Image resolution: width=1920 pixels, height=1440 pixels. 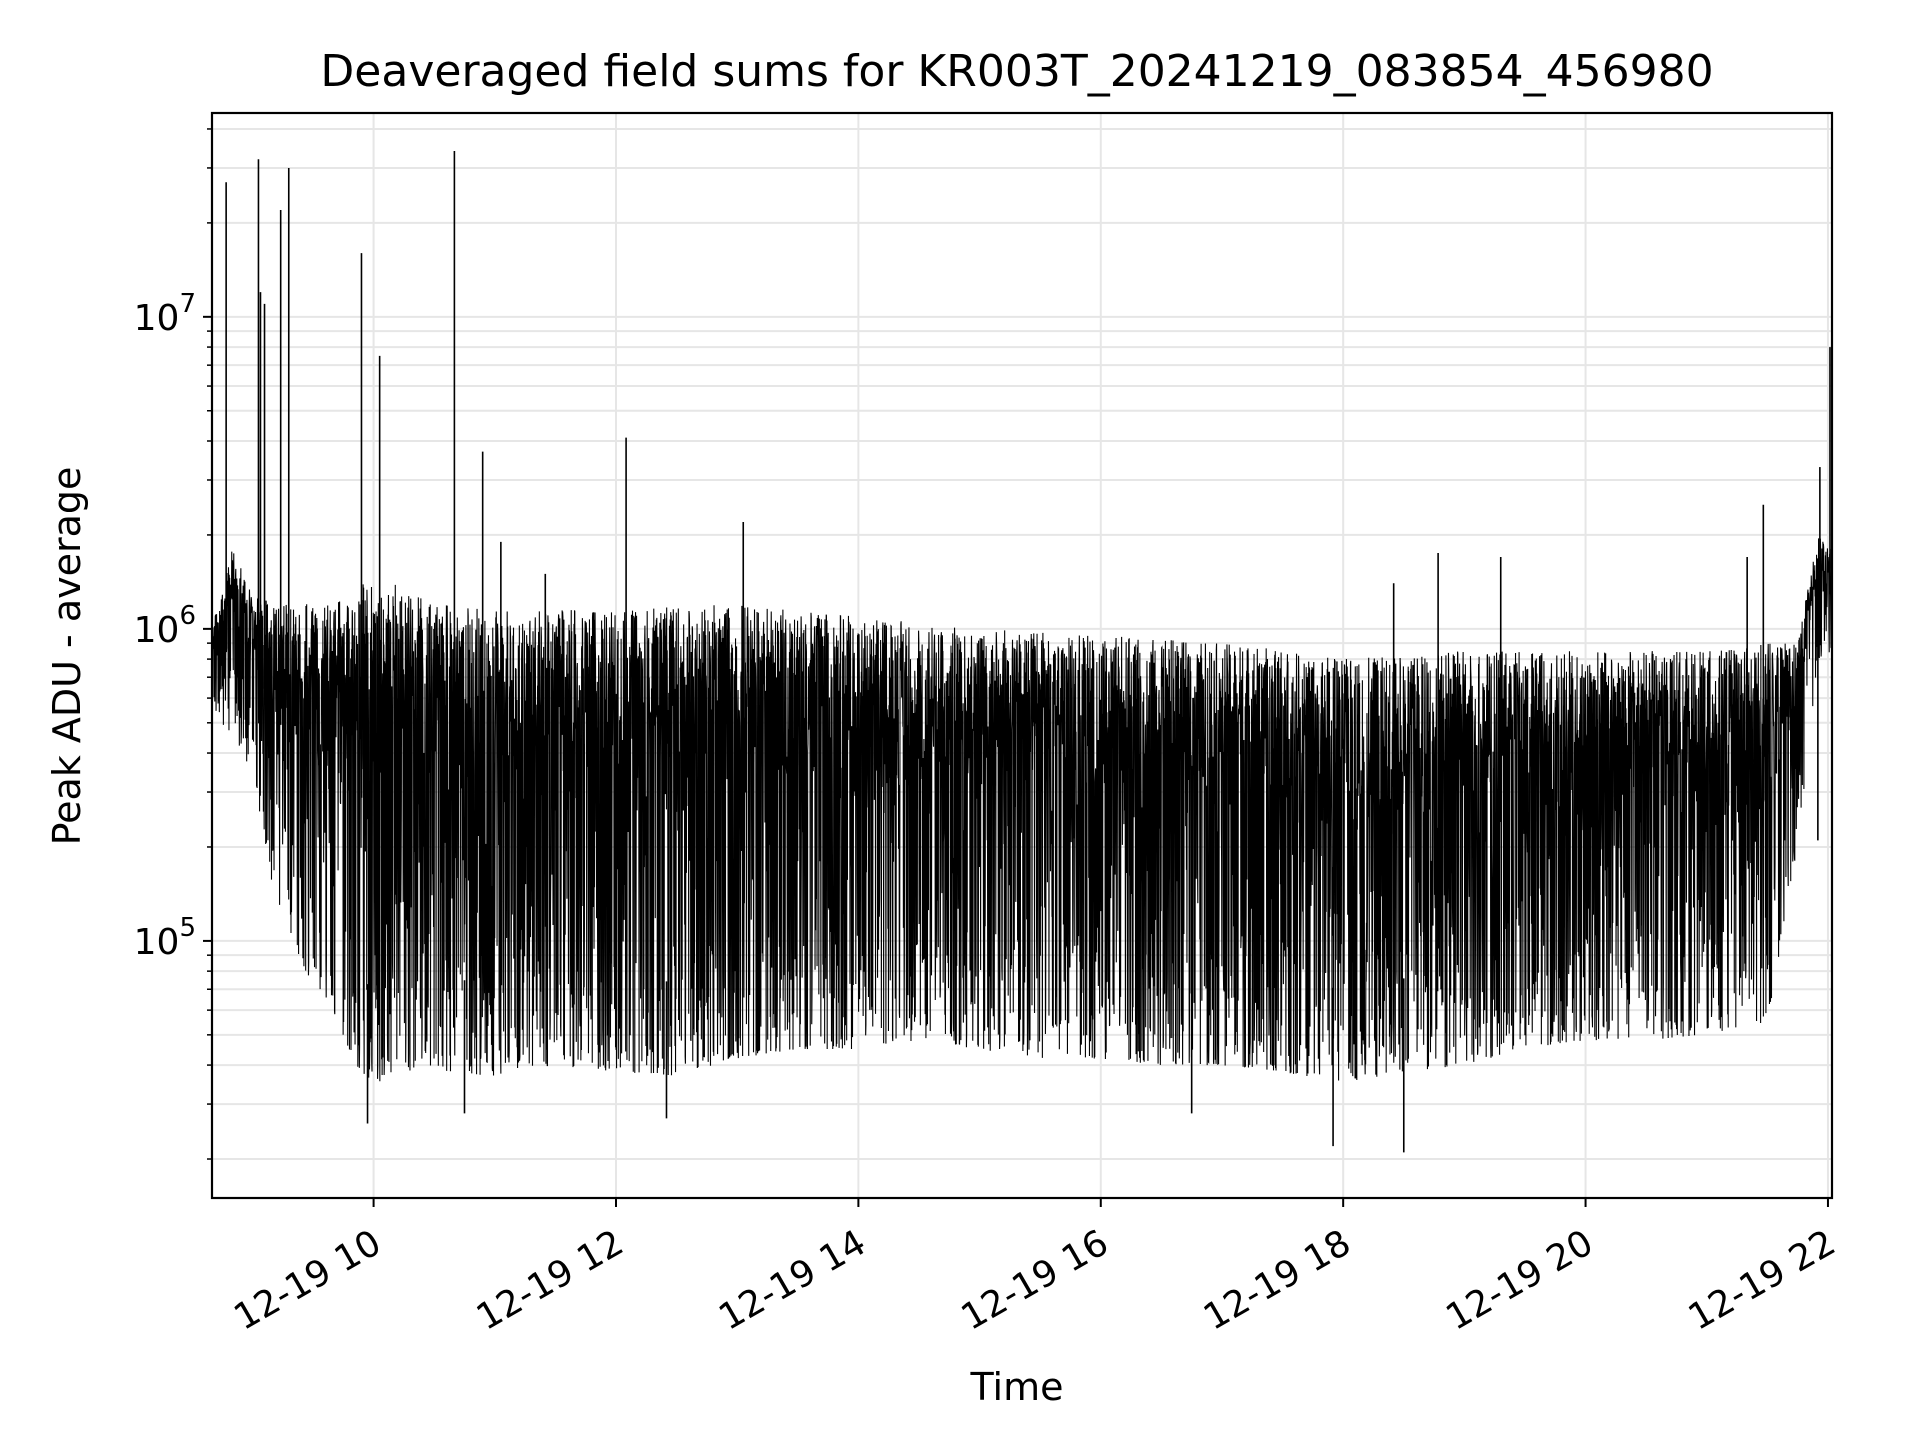 What do you see at coordinates (307, 1280) in the screenshot?
I see `x-tick-label: 12-19 10` at bounding box center [307, 1280].